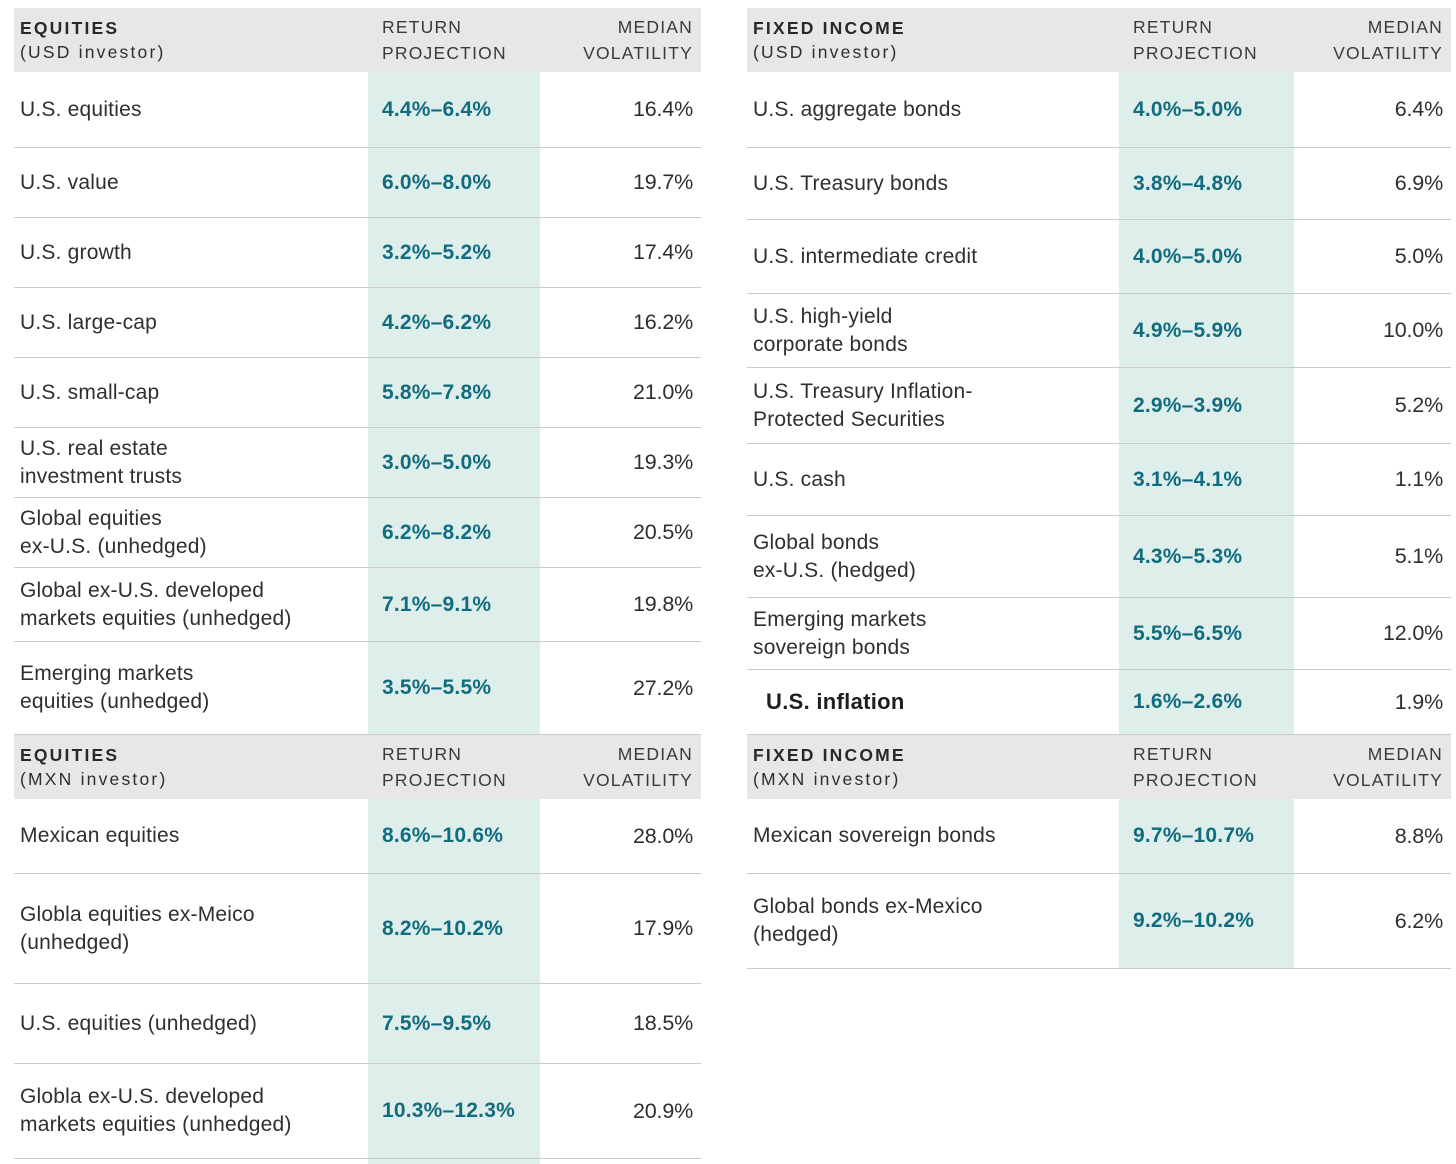  I want to click on asset-label: Mexican equities, so click(100, 836).